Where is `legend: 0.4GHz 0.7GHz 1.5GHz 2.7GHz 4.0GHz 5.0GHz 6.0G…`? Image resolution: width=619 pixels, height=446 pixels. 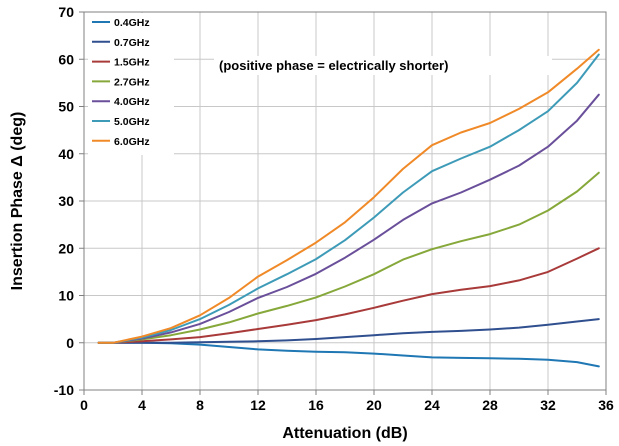
legend: 0.4GHz 0.7GHz 1.5GHz 2.7GHz 4.0GHz 5.0GHz 6.0G… is located at coordinates (131, 84).